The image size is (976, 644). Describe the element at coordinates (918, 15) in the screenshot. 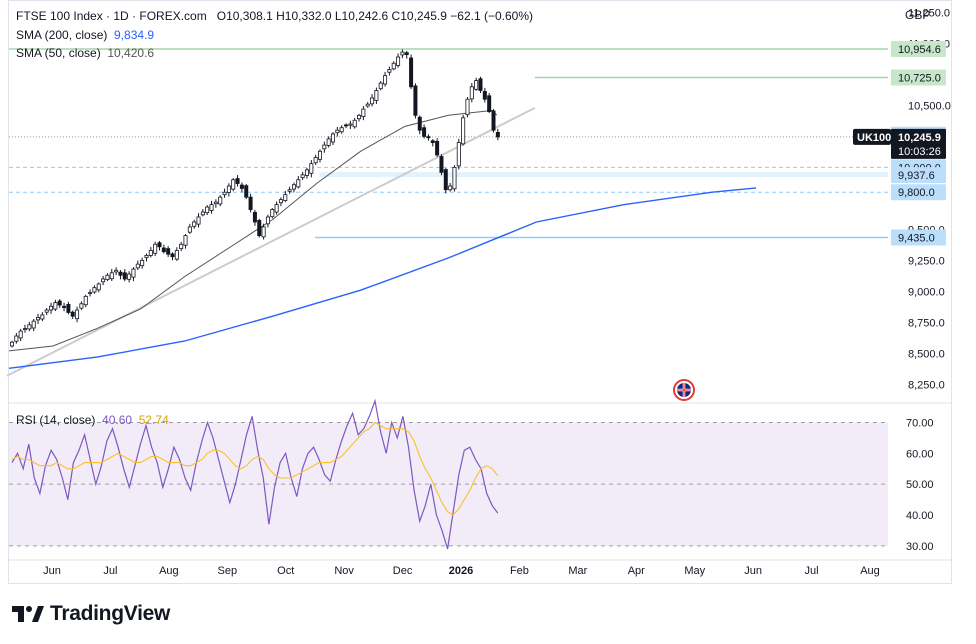

I see `currency-label: GBP` at that location.